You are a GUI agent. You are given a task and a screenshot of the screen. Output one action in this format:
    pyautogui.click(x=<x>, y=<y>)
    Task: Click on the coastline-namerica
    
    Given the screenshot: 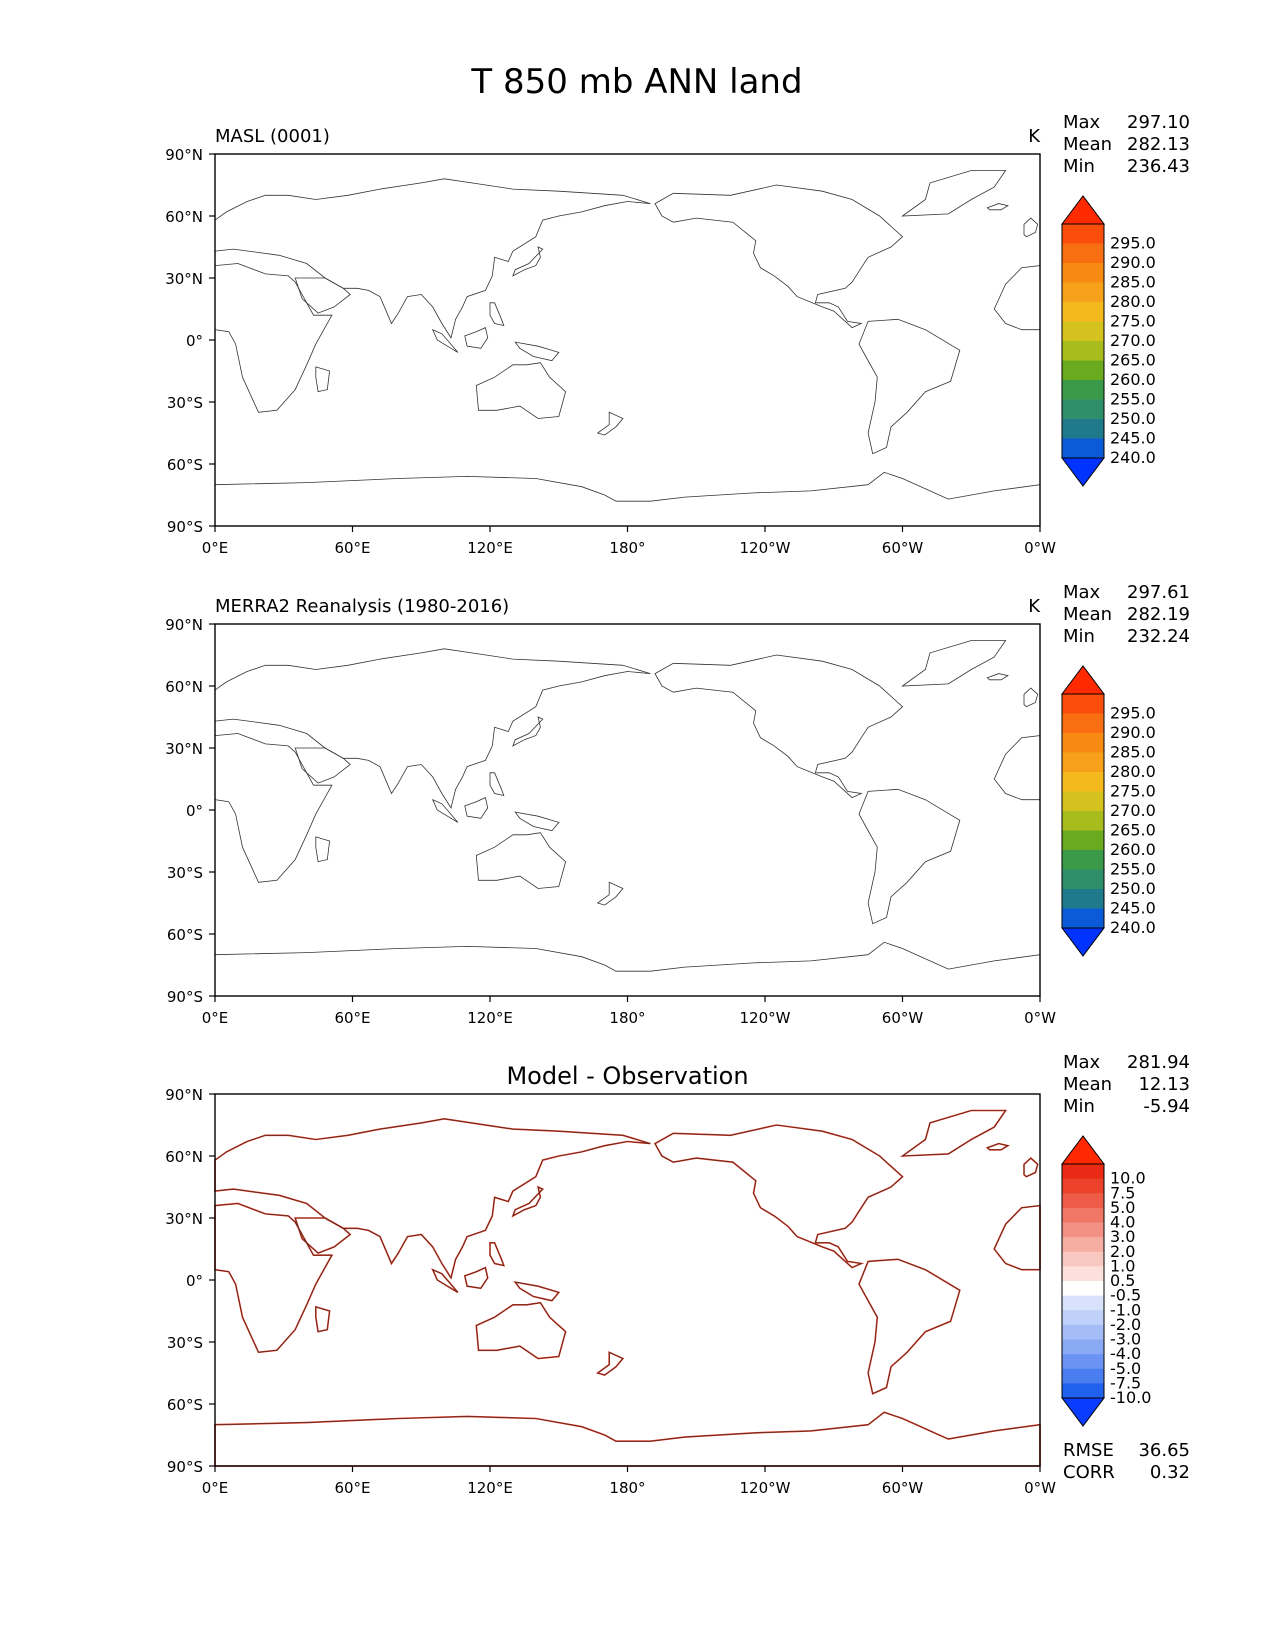 What is the action you would take?
    pyautogui.click(x=779, y=256)
    